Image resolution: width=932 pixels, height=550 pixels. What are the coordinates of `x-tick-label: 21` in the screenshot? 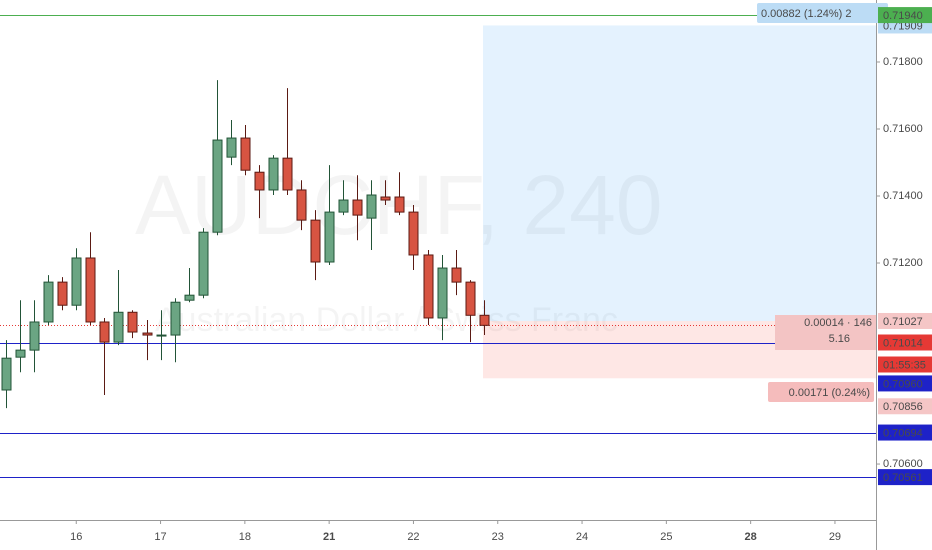 It's located at (329, 537).